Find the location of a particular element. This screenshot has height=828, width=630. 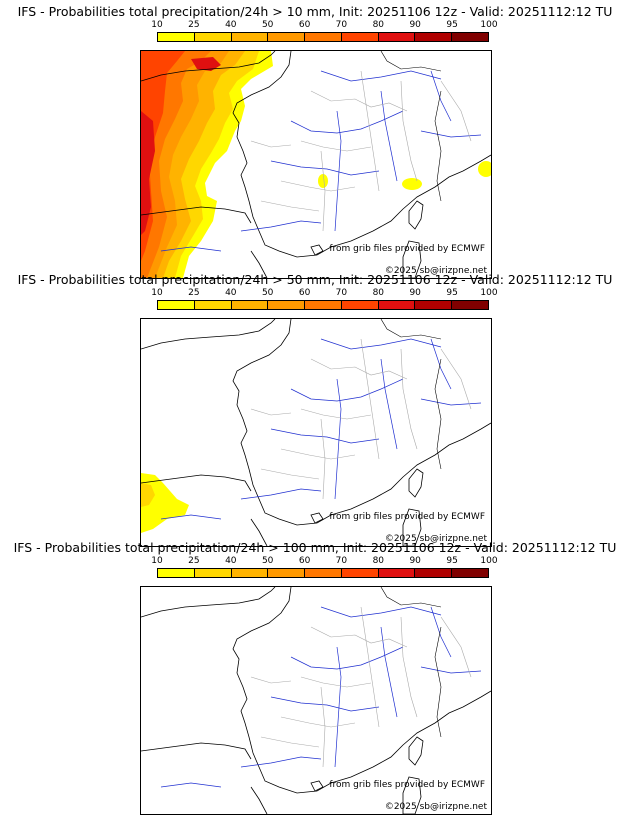

prob-area-10-corsica-n is located at coordinates (412, 184).